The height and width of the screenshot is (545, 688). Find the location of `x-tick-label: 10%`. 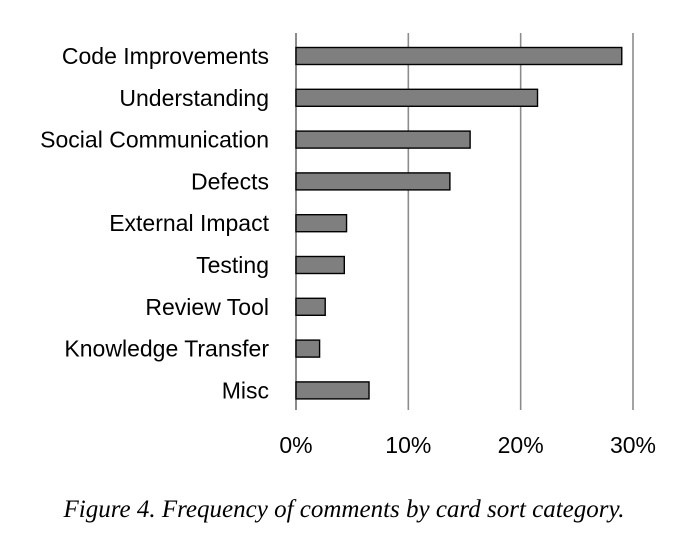

x-tick-label: 10% is located at coordinates (408, 445).